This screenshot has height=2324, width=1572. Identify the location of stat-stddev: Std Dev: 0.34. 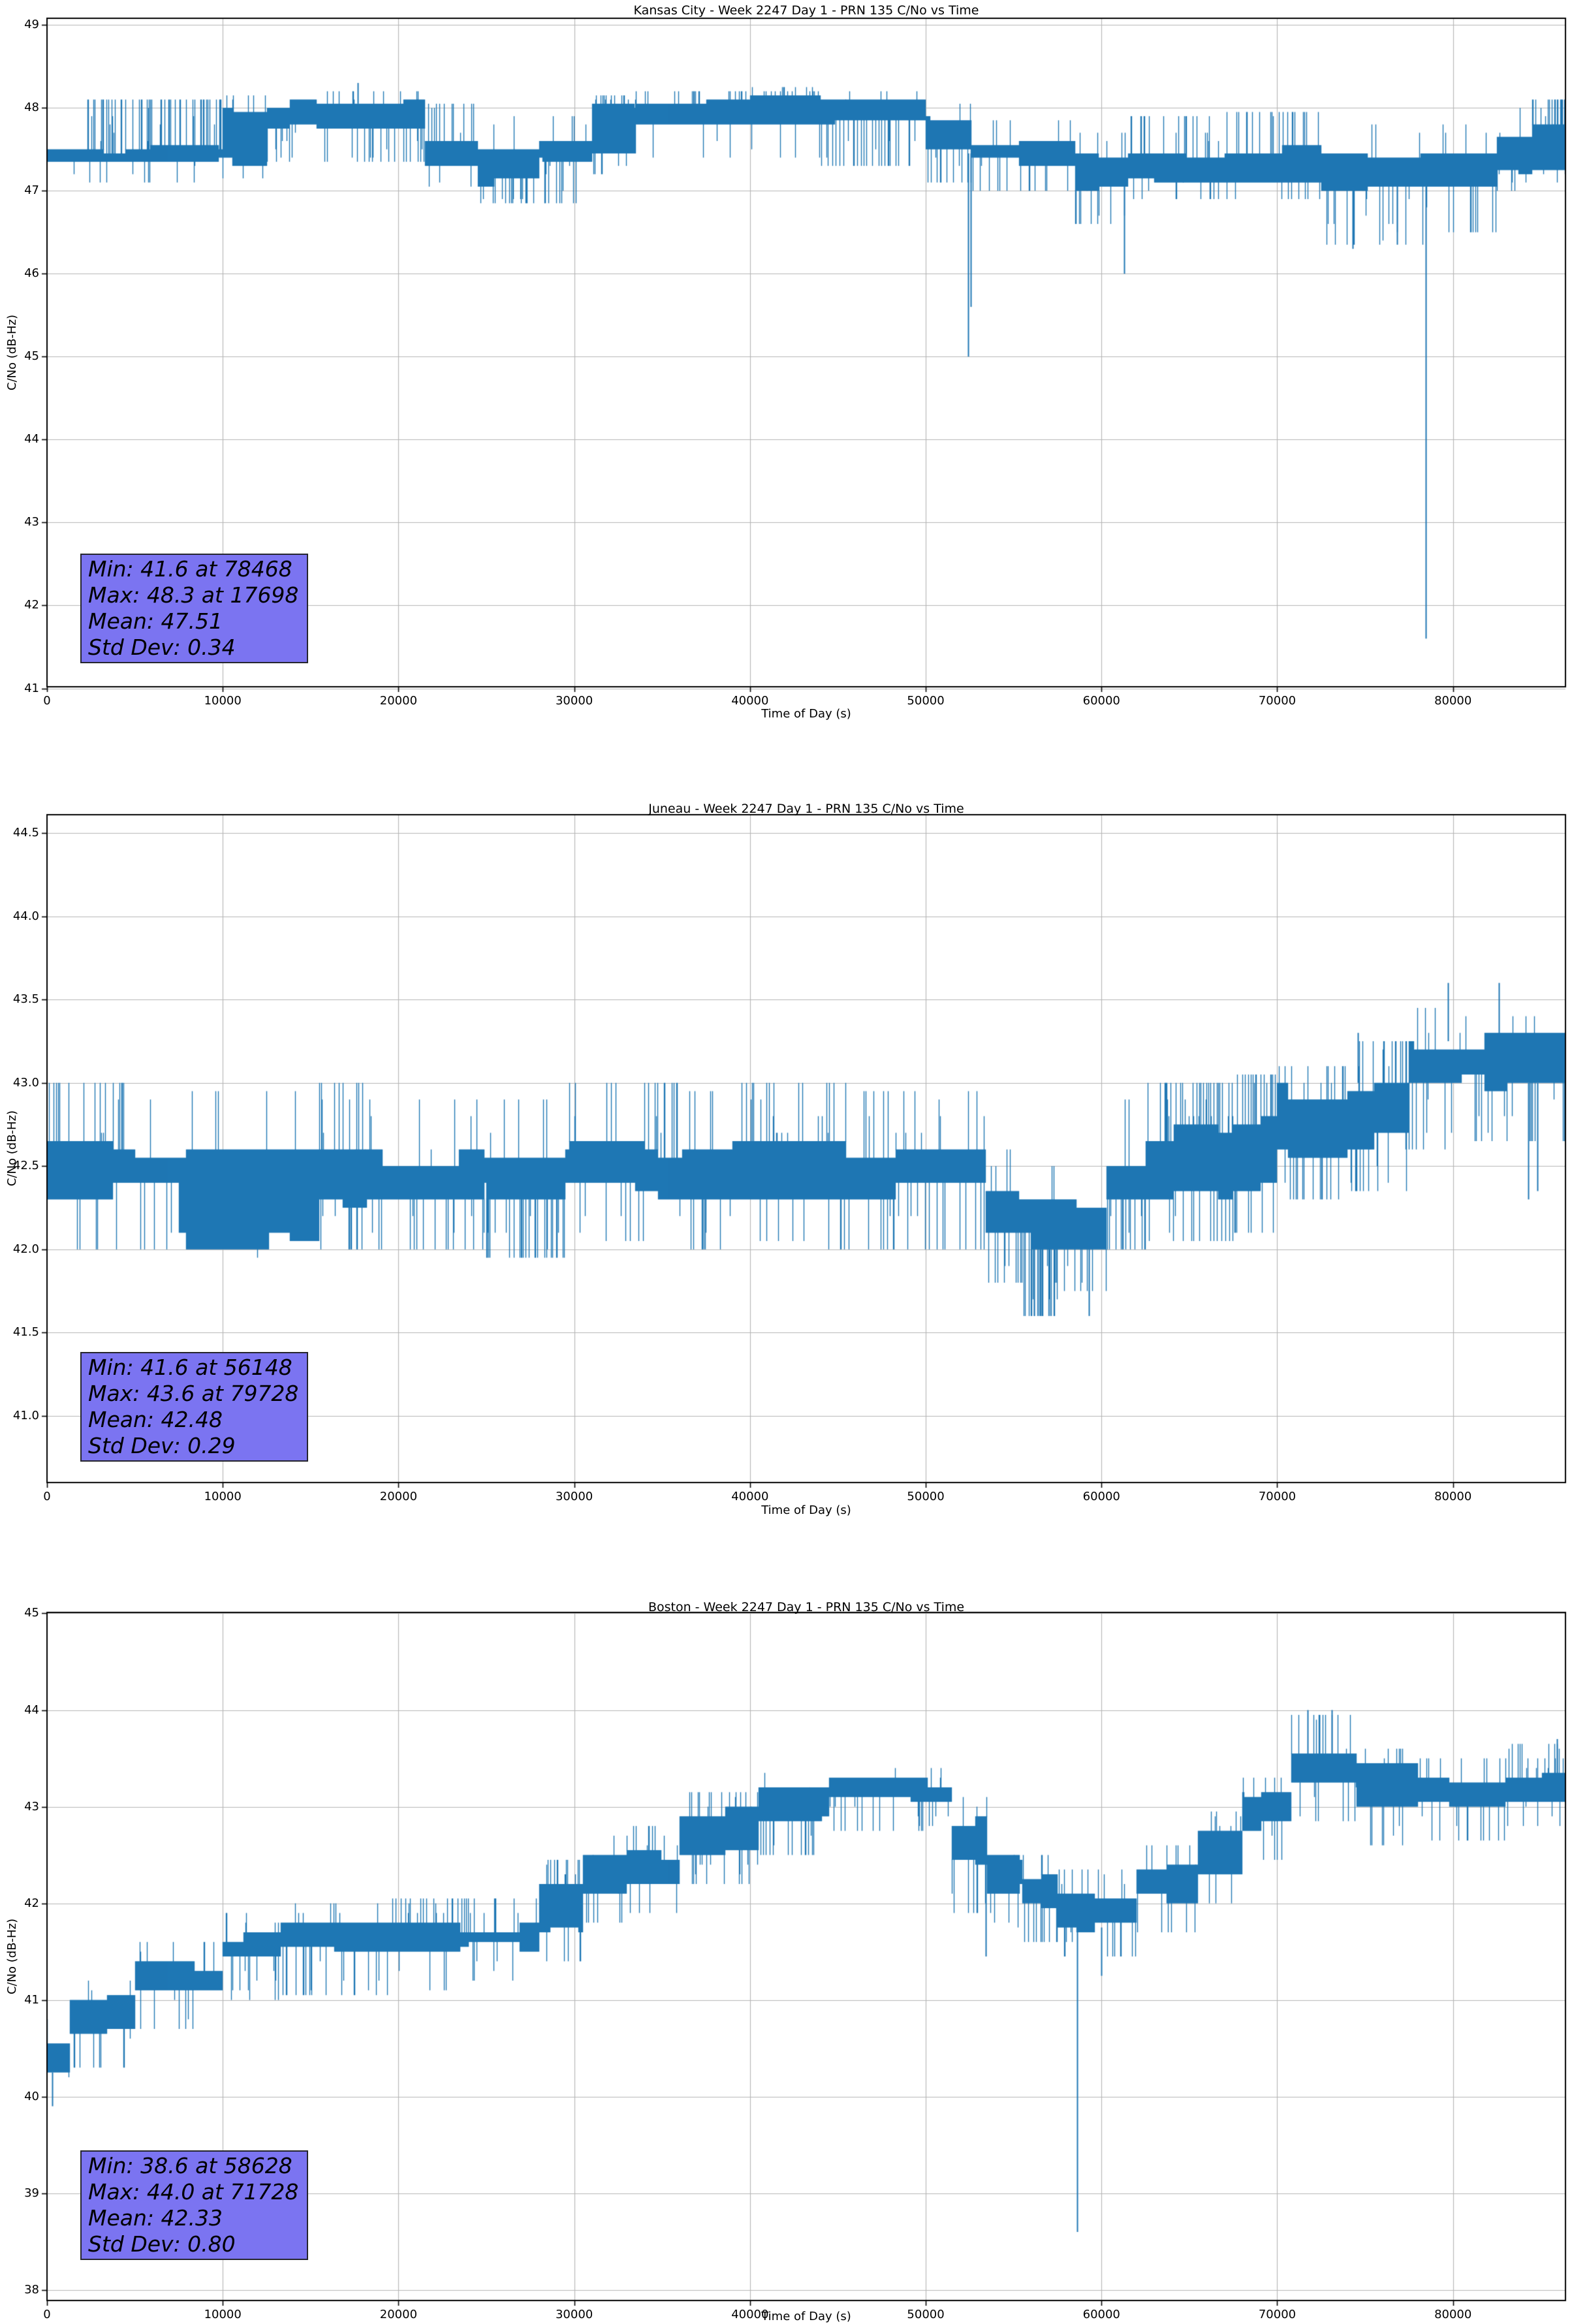
(162, 647).